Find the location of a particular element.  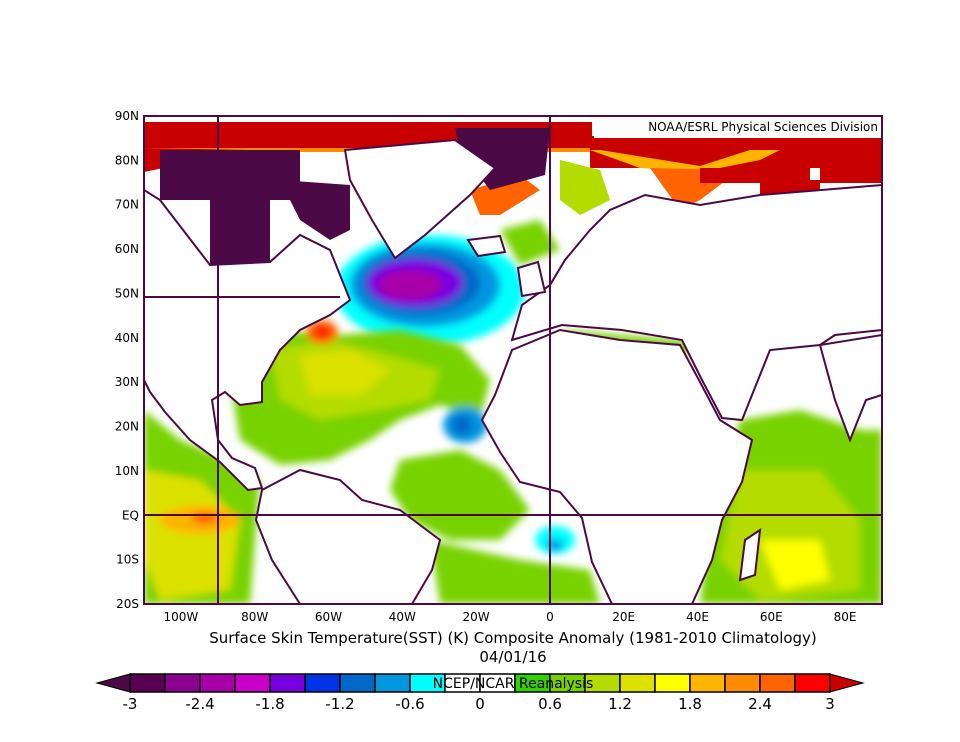

eurasia is located at coordinates (696, 302).